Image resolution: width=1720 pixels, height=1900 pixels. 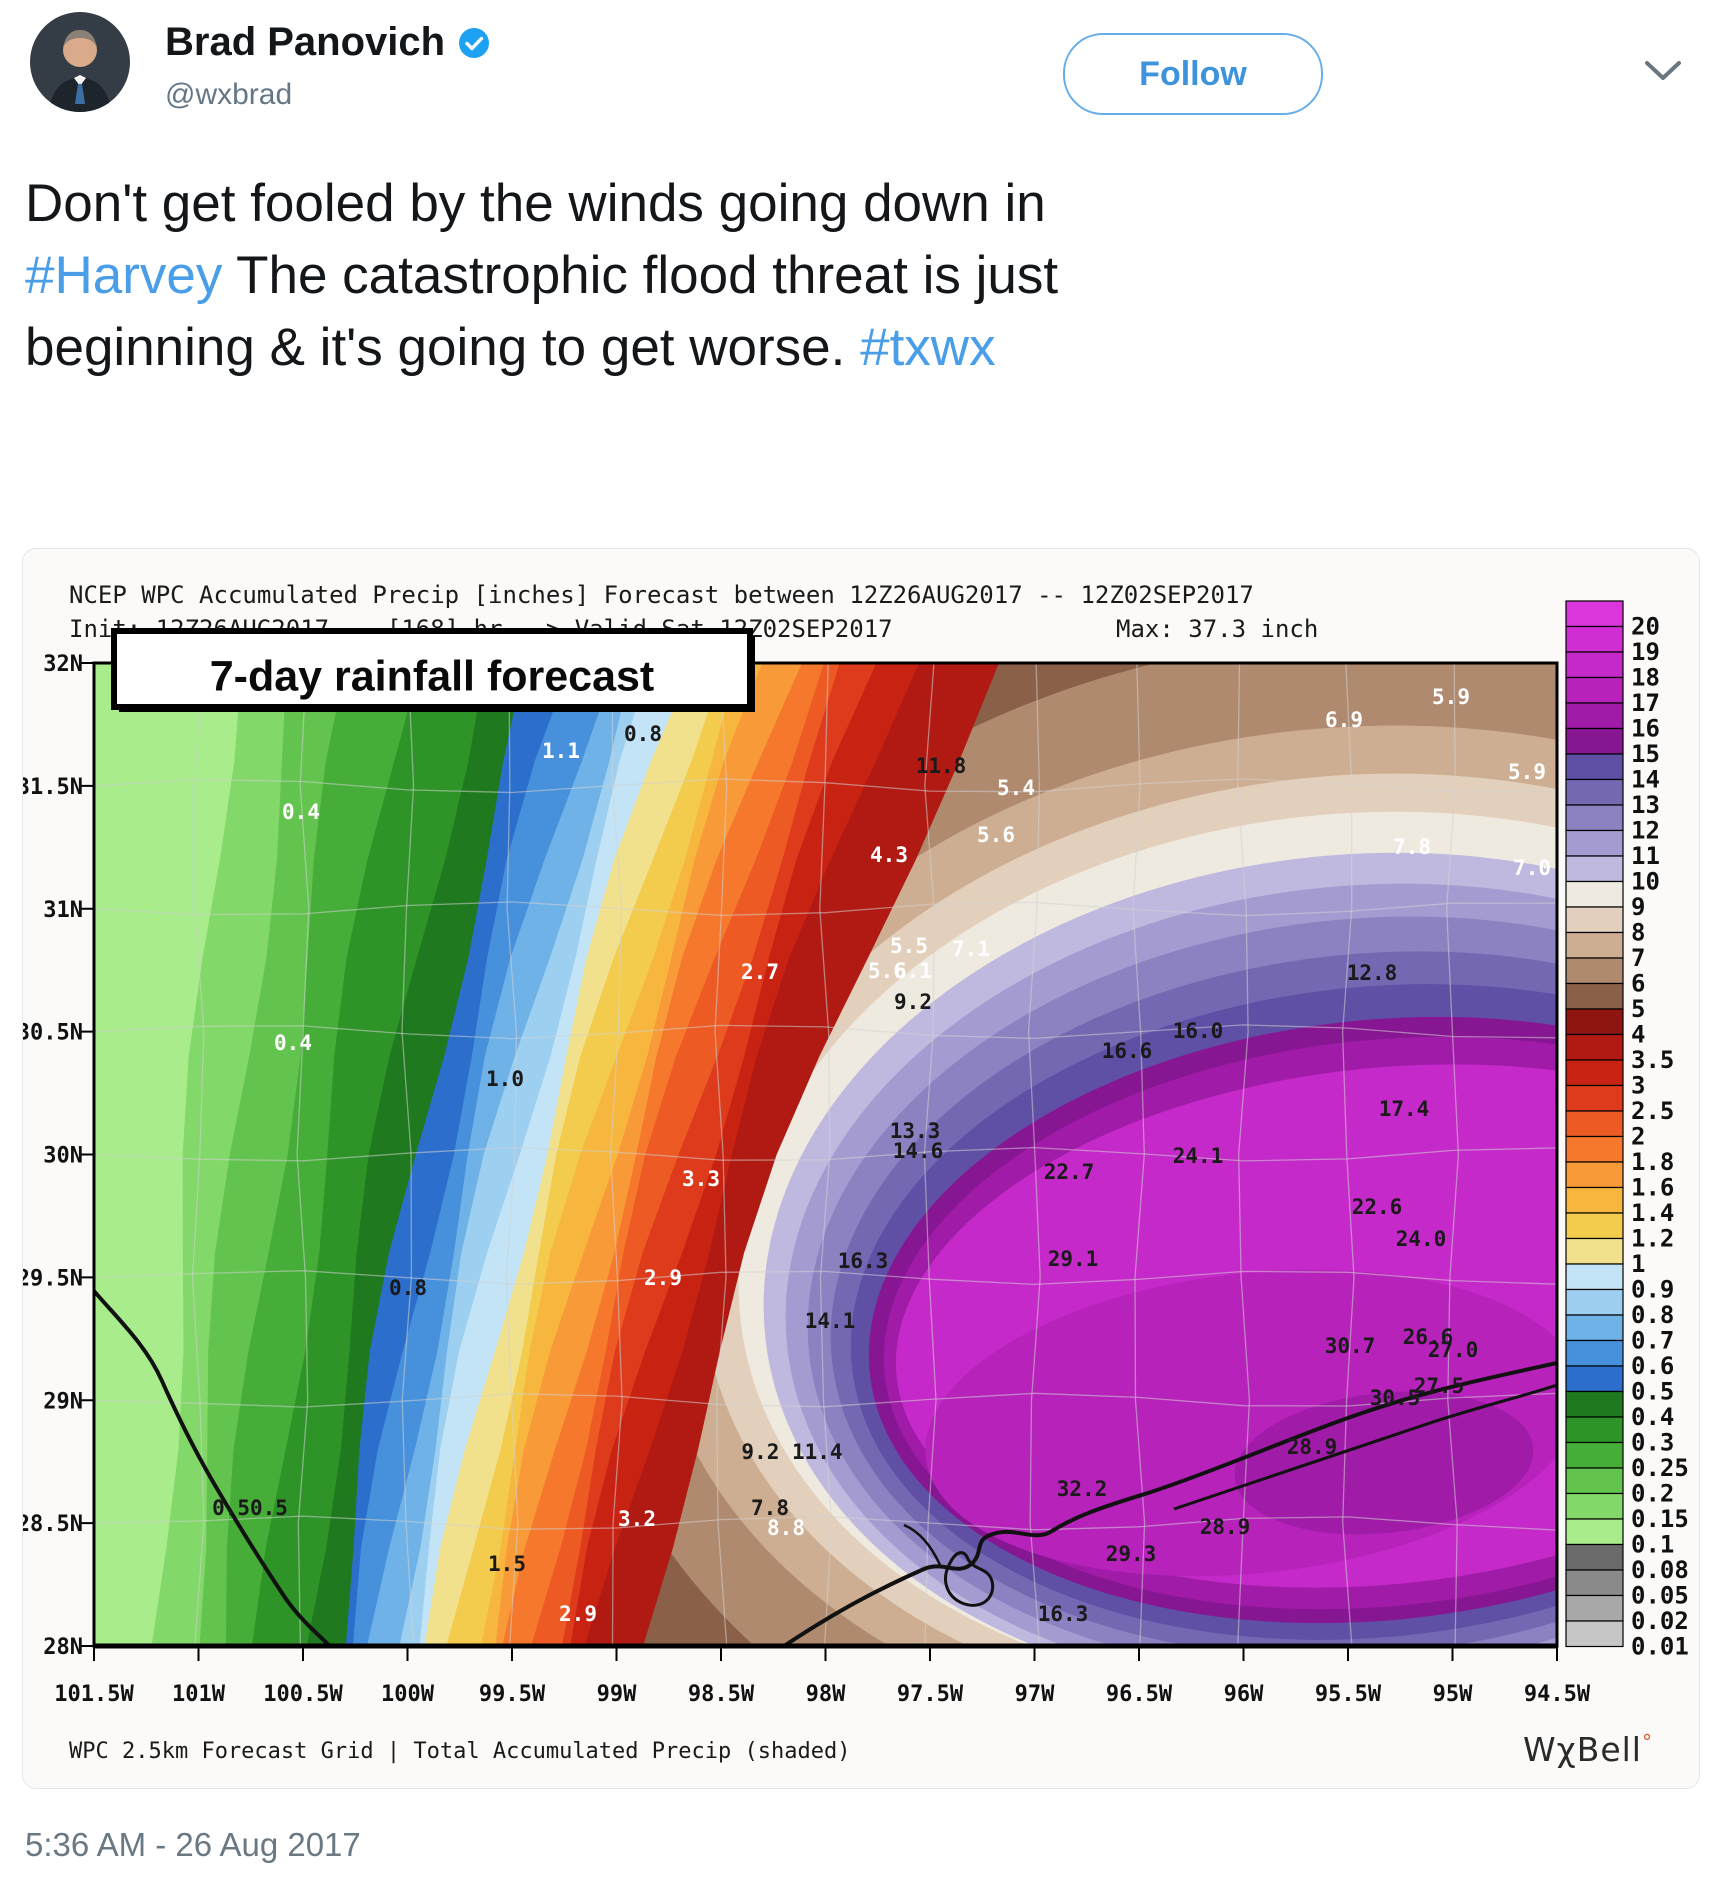 I want to click on map-point-label: 29.1, so click(x=1073, y=1259).